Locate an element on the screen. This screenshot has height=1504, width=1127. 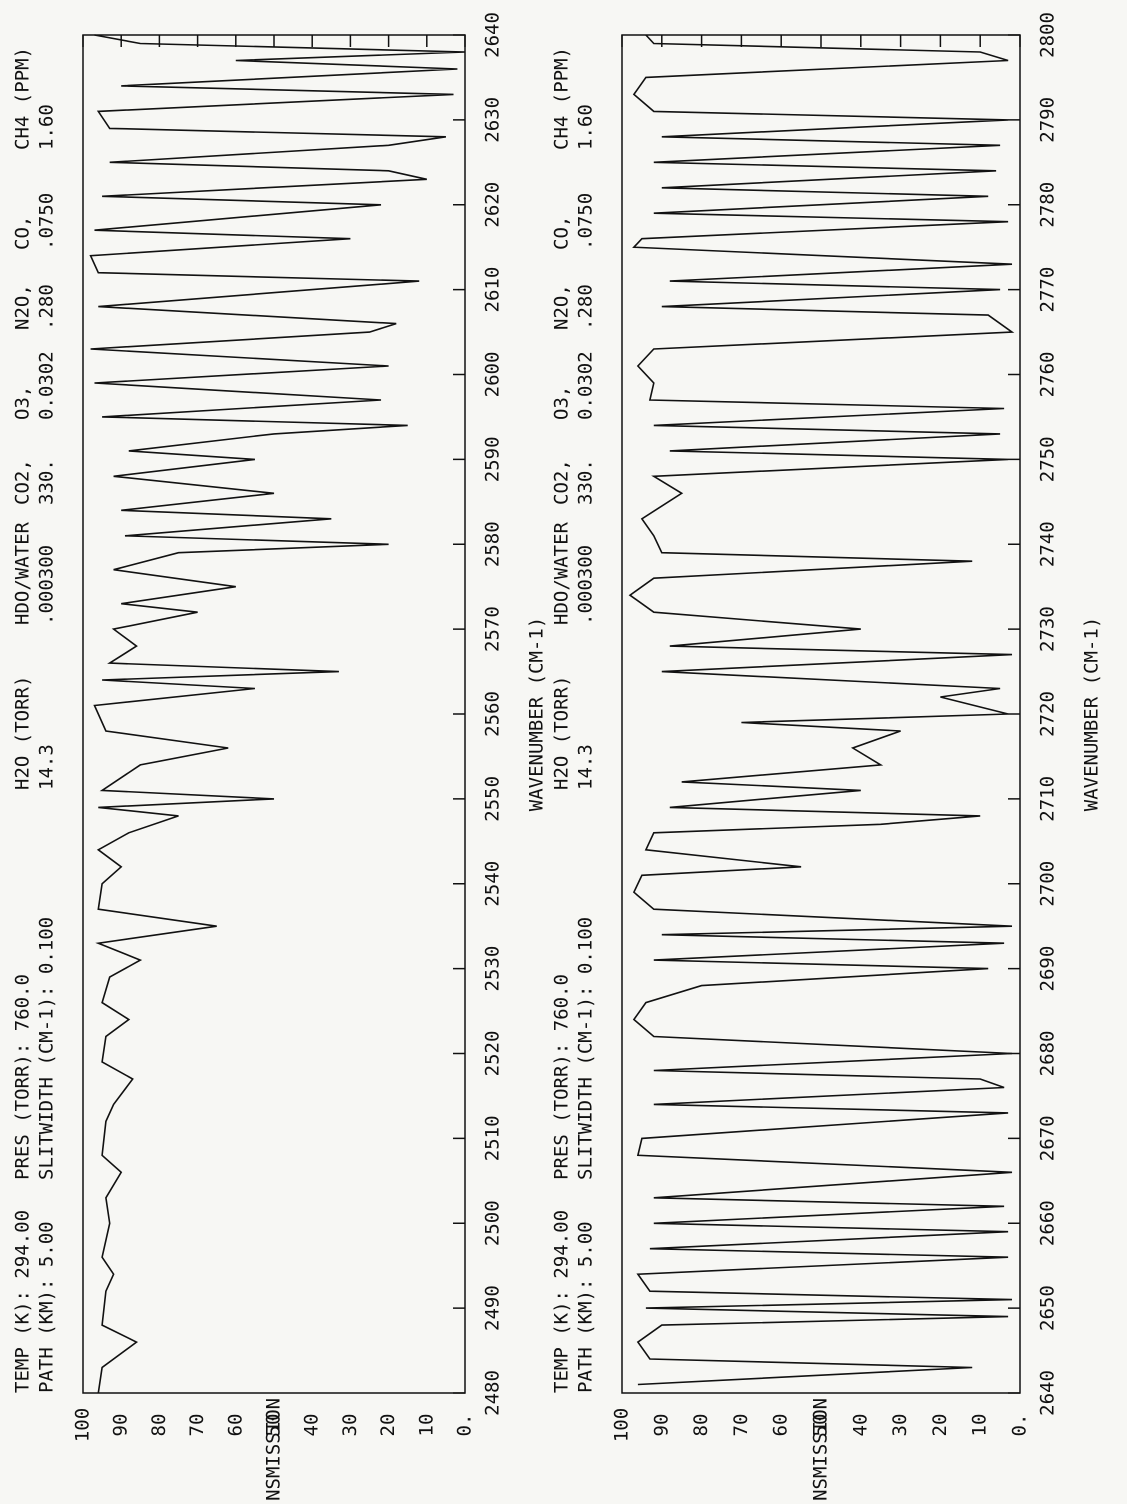
x-tick-label: 2710 is located at coordinates (1048, 799).